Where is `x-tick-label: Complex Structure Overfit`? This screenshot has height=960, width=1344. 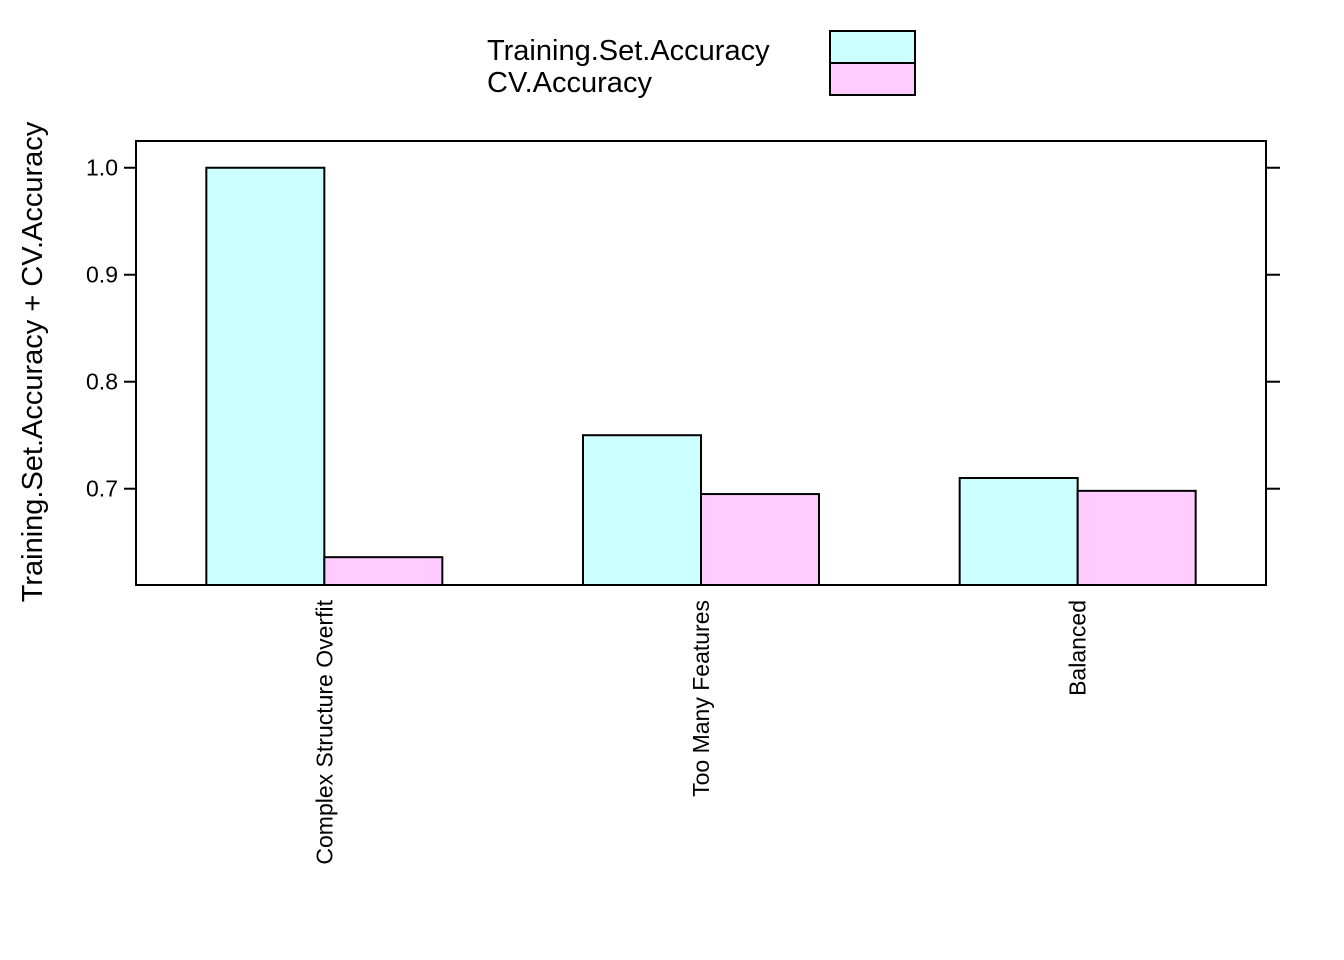 x-tick-label: Complex Structure Overfit is located at coordinates (324, 731).